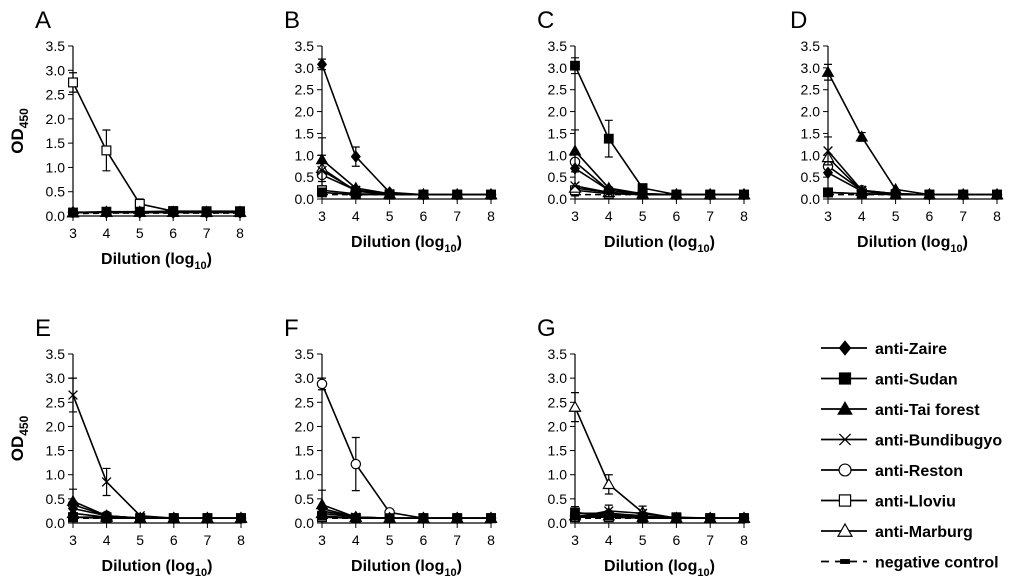  Describe the element at coordinates (73, 233) in the screenshot. I see `x-tick-label: 3` at that location.